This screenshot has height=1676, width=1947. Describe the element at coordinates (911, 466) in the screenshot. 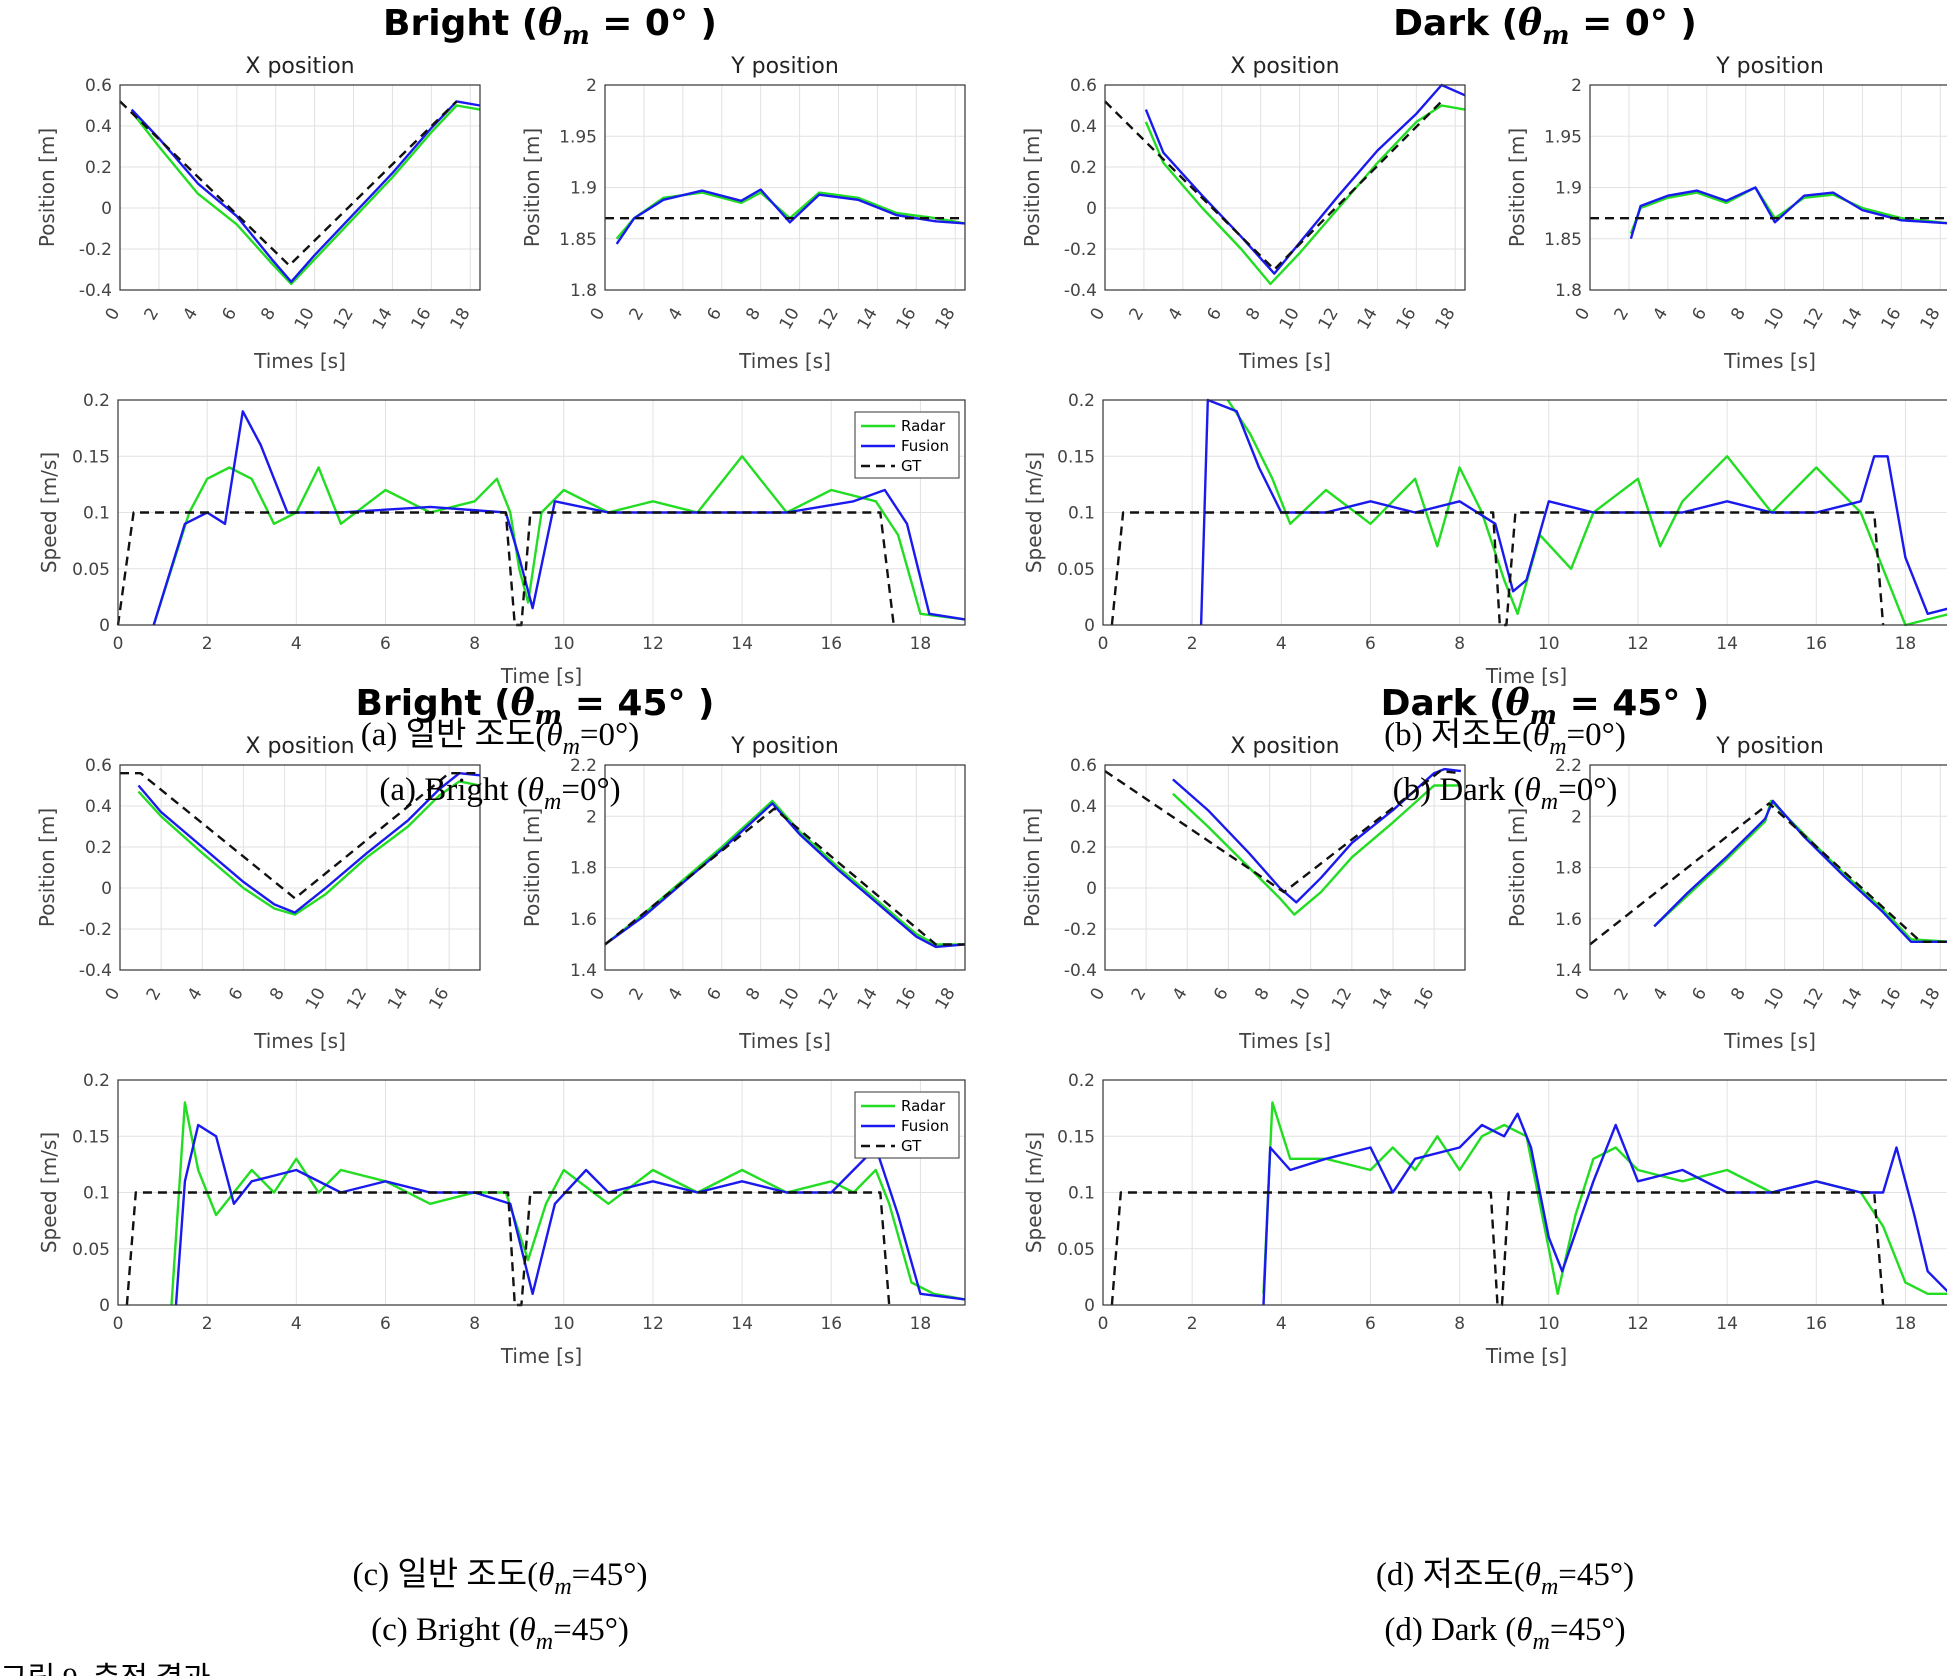

I see `legend-label-gt: GT` at that location.